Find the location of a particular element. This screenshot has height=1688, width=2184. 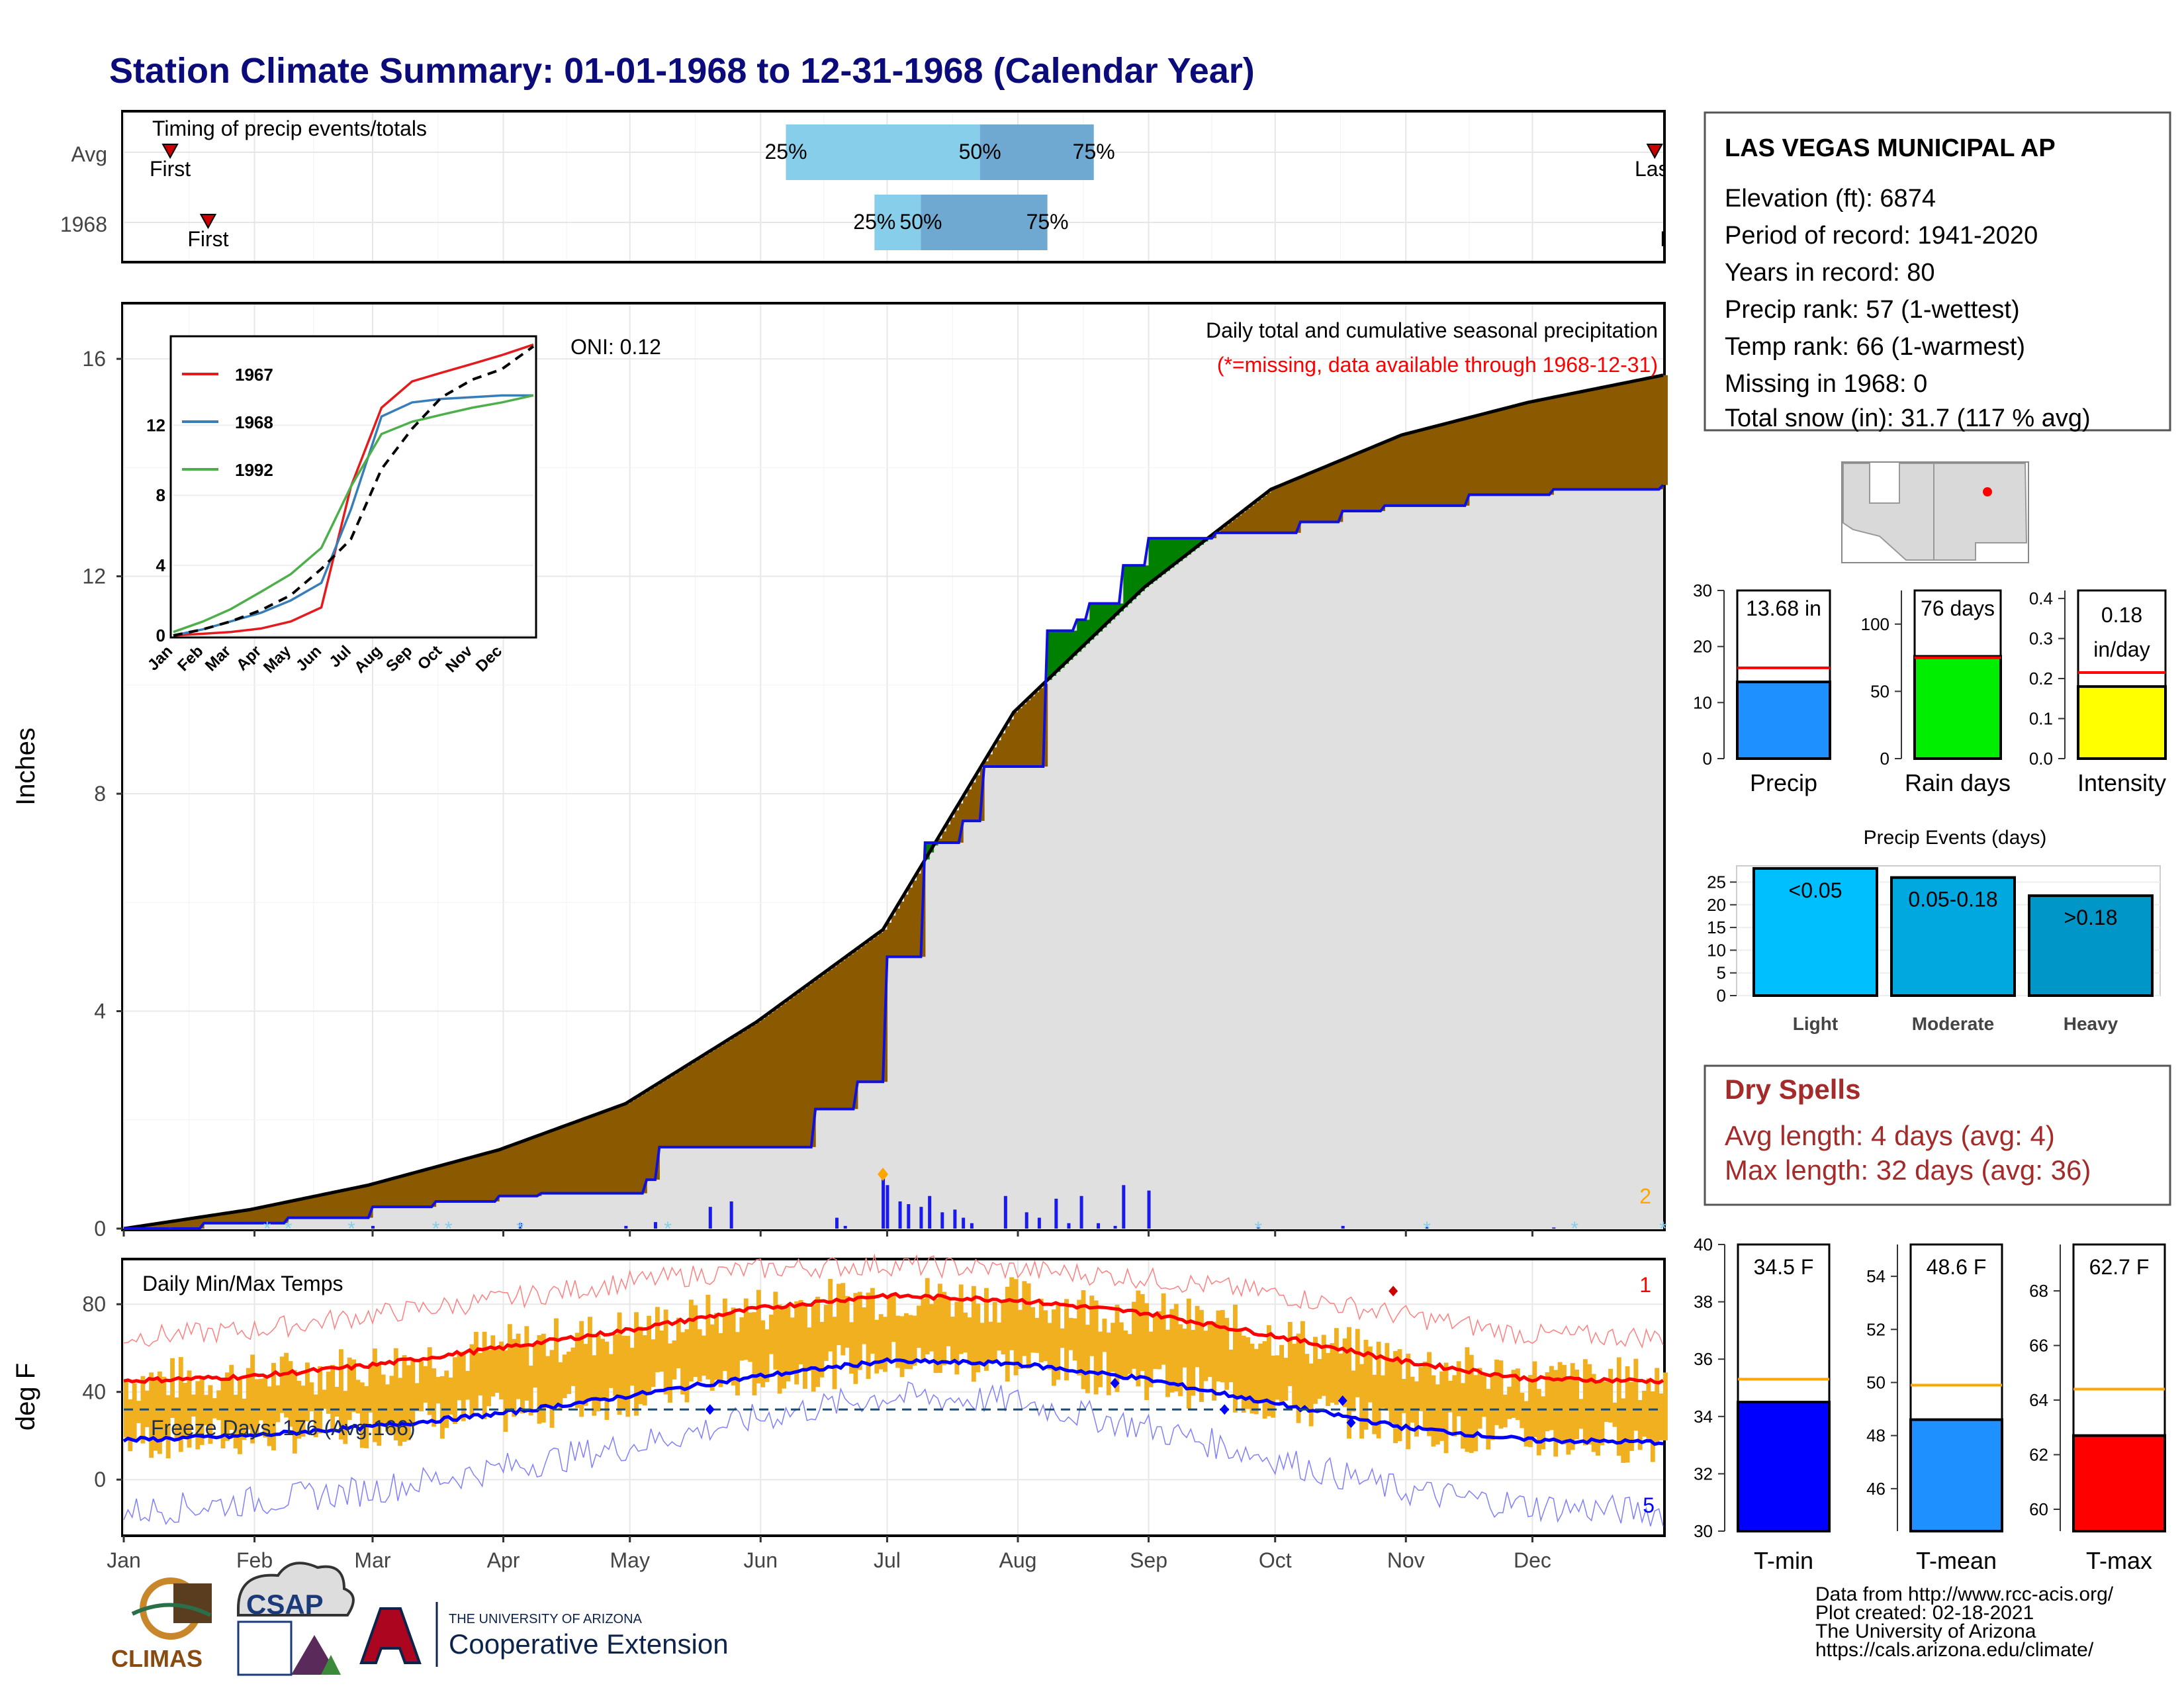

x-month-label: May is located at coordinates (629, 1560).